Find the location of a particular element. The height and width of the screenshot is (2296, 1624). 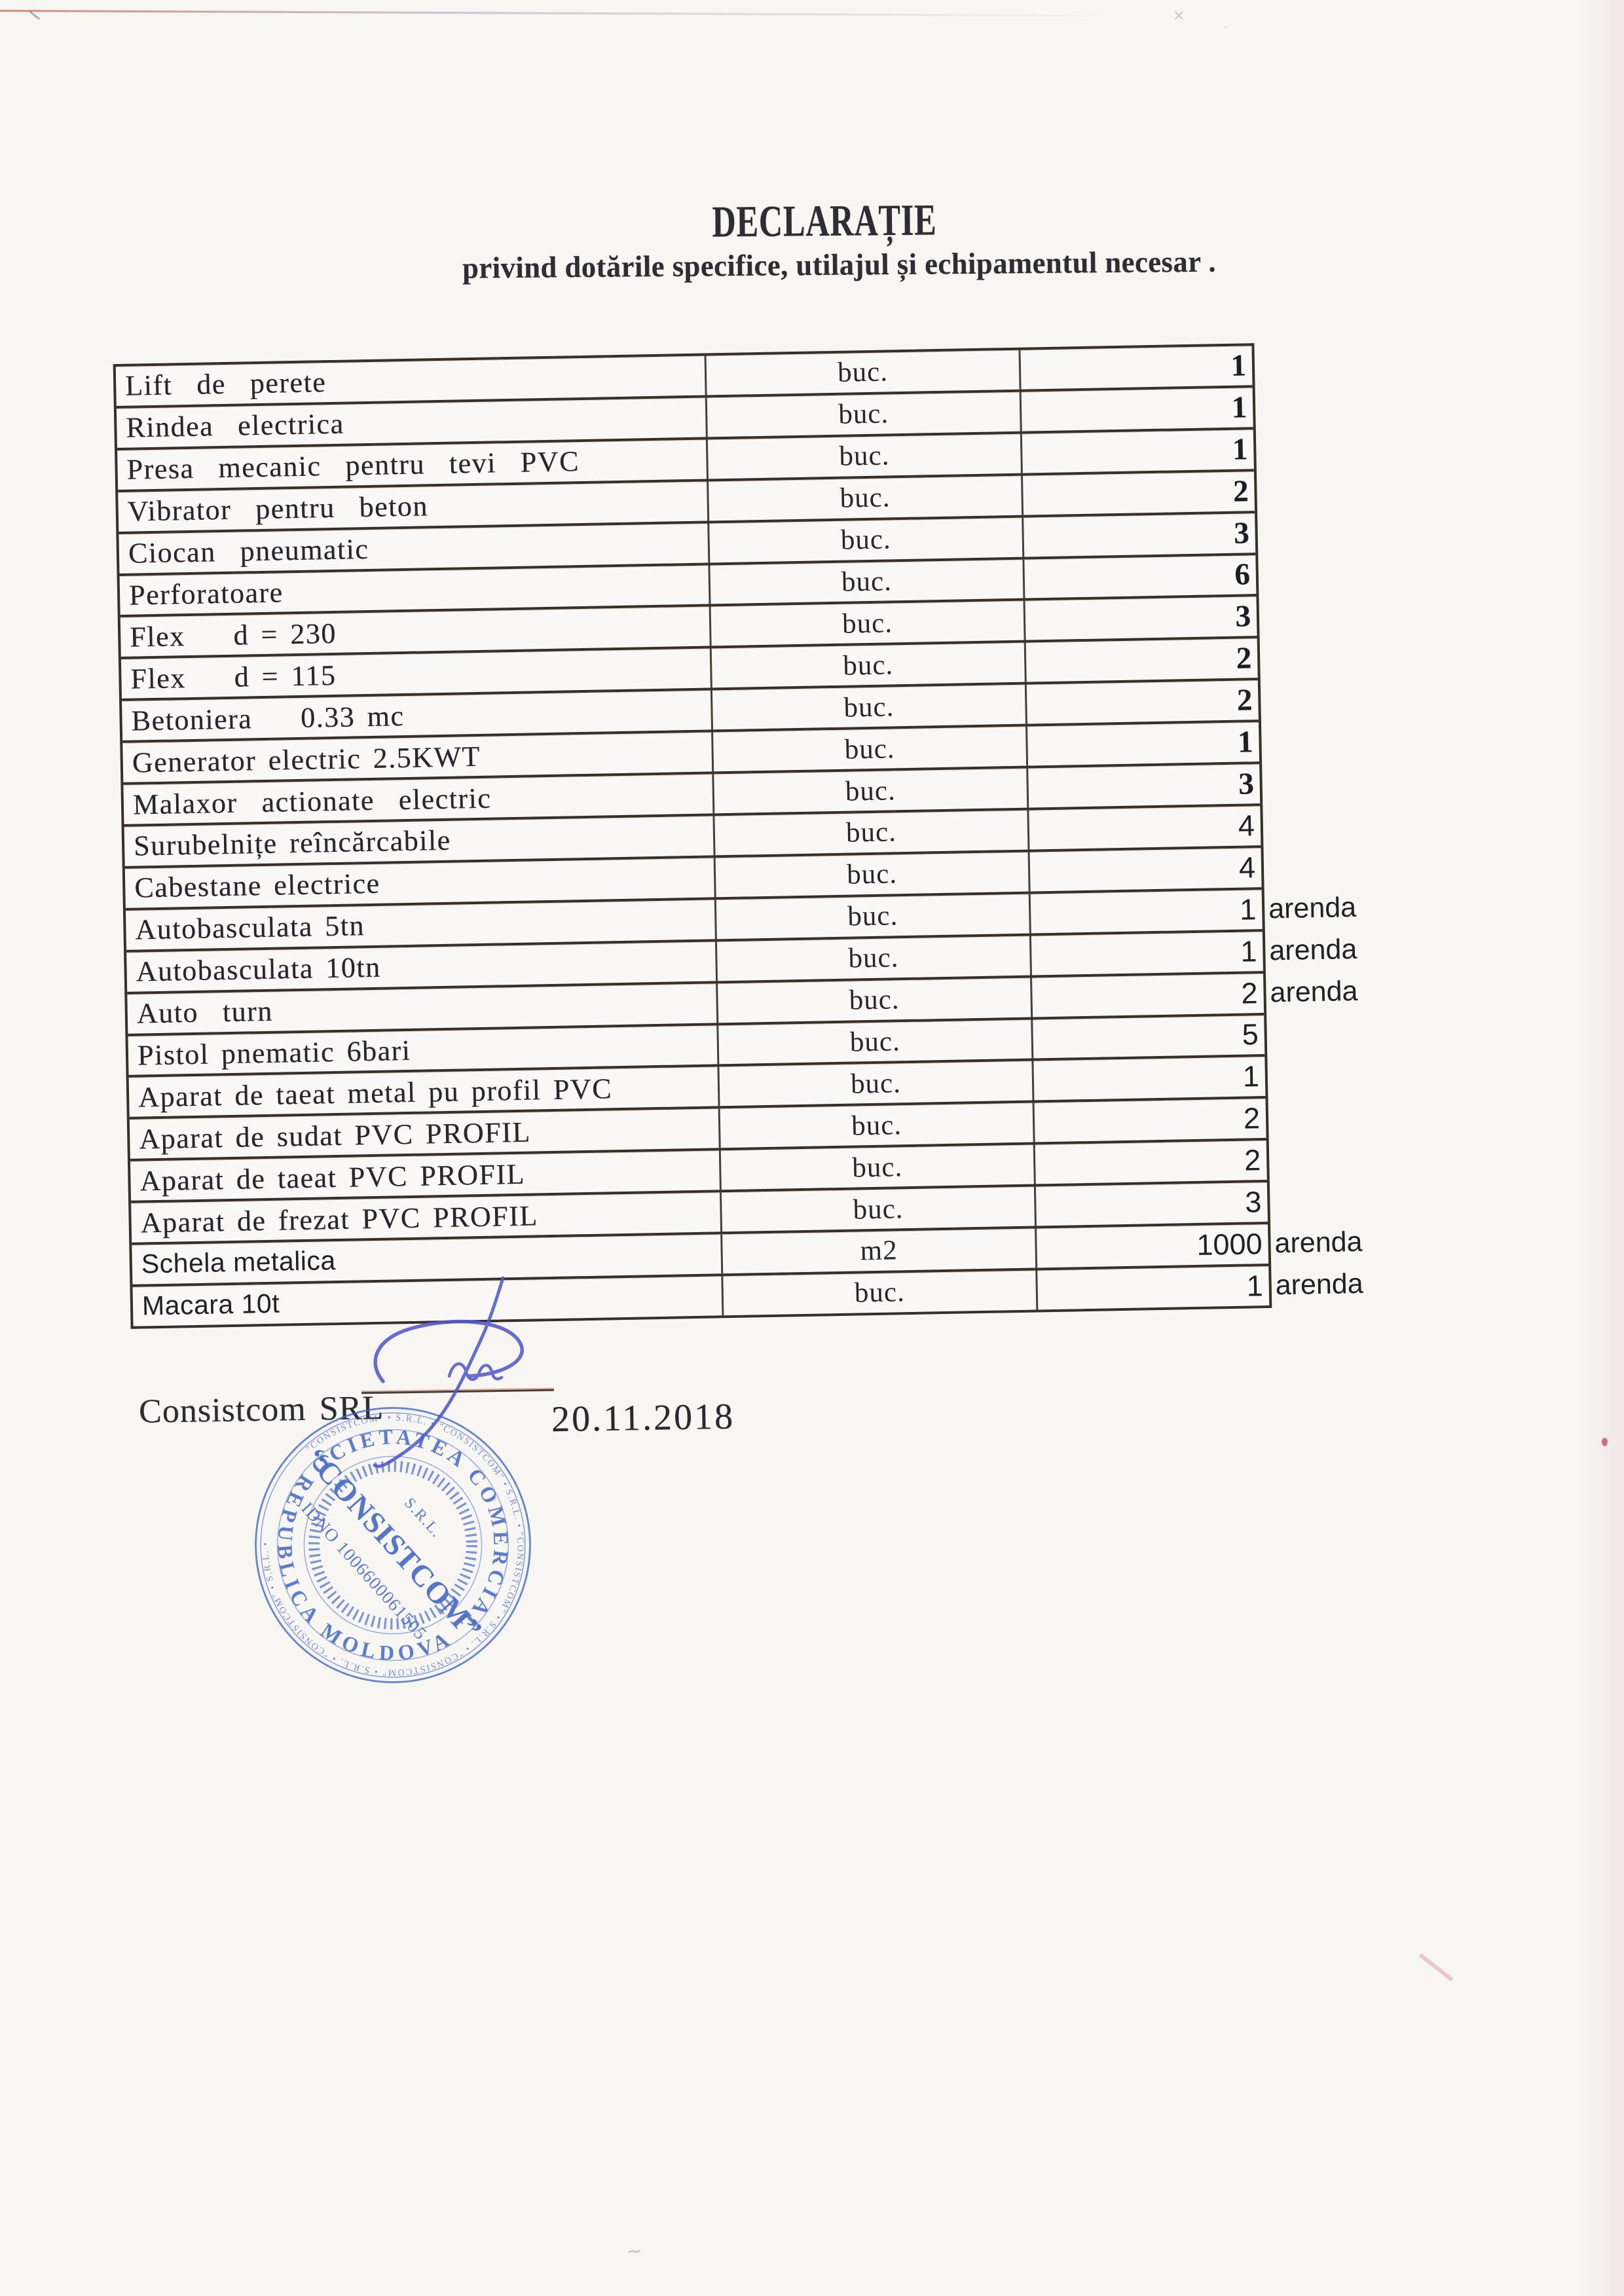

scanner-edge-band is located at coordinates (1601, 1148).